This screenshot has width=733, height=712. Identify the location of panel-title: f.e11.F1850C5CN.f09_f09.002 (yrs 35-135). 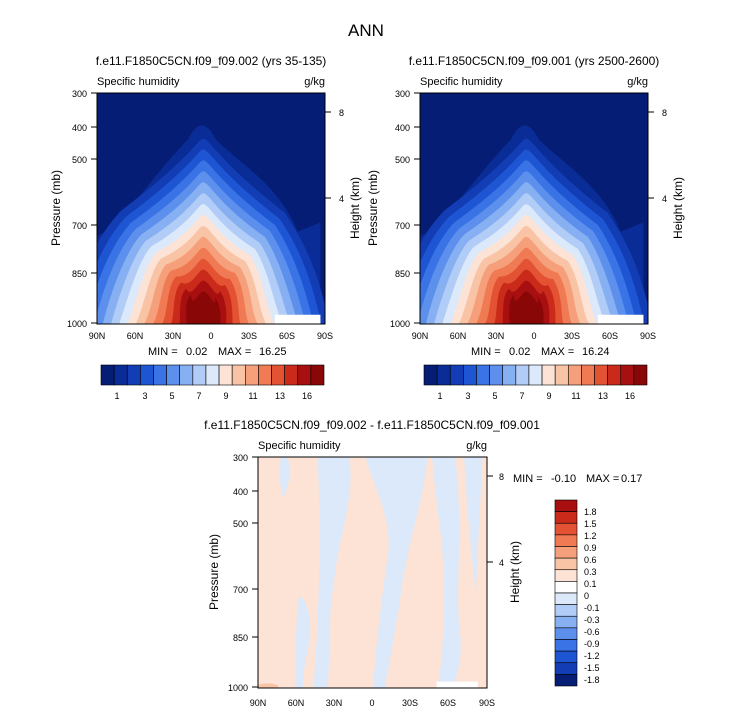
(211, 61).